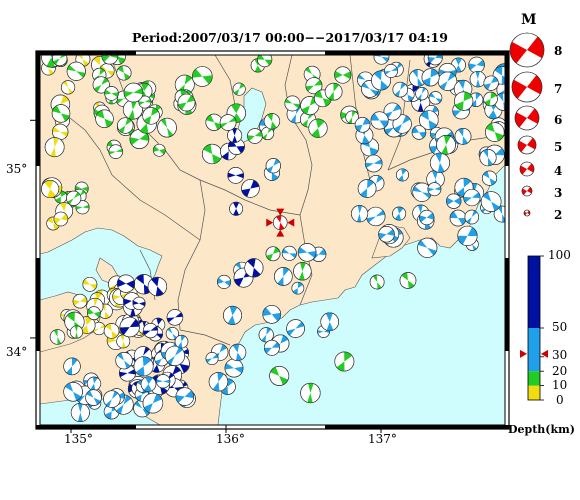 This screenshot has width=580, height=500. What do you see at coordinates (529, 20) in the screenshot?
I see `magnitude-legend-title: M` at bounding box center [529, 20].